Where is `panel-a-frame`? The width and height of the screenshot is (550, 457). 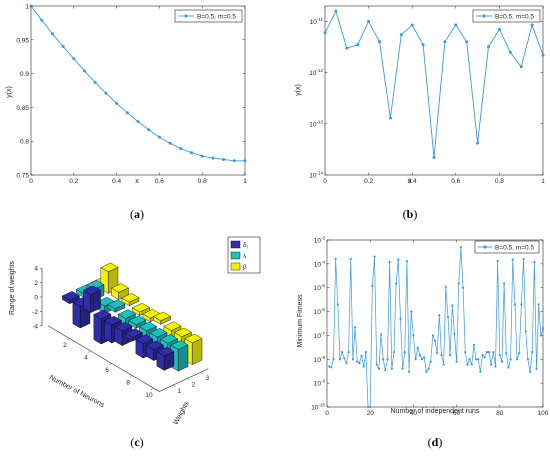 panel-a-frame is located at coordinates (138, 90).